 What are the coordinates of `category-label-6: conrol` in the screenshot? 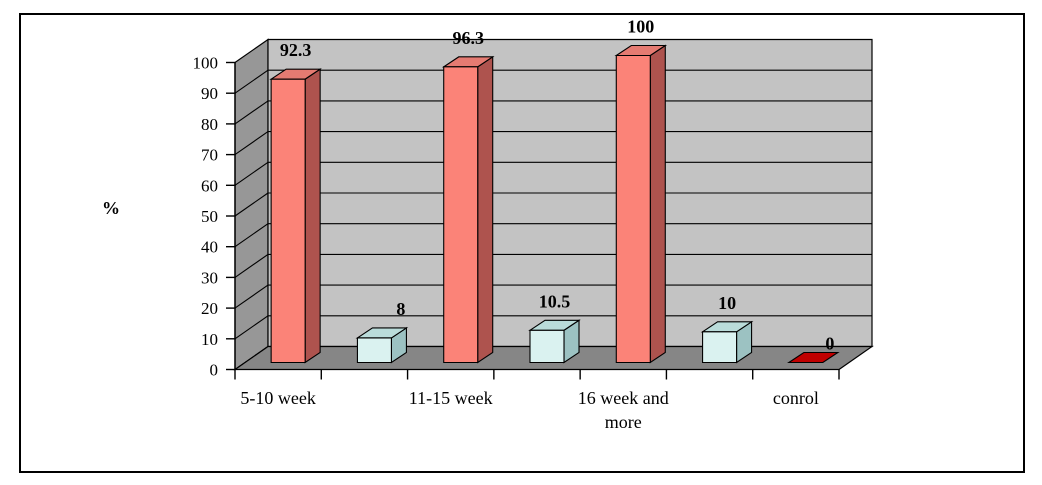 It's located at (796, 398).